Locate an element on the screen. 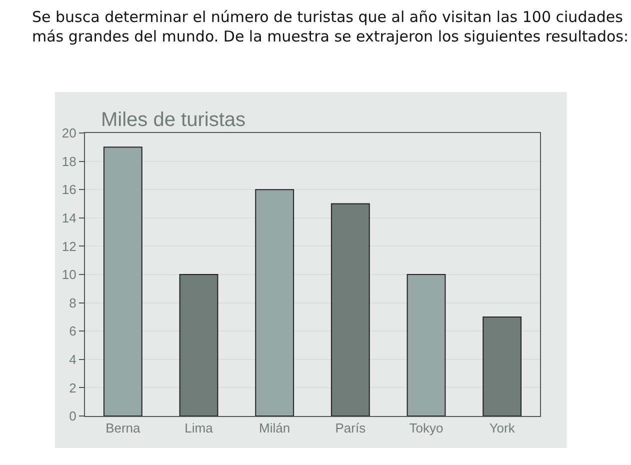 This screenshot has width=631, height=465. x-tick-label: Berna is located at coordinates (124, 428).